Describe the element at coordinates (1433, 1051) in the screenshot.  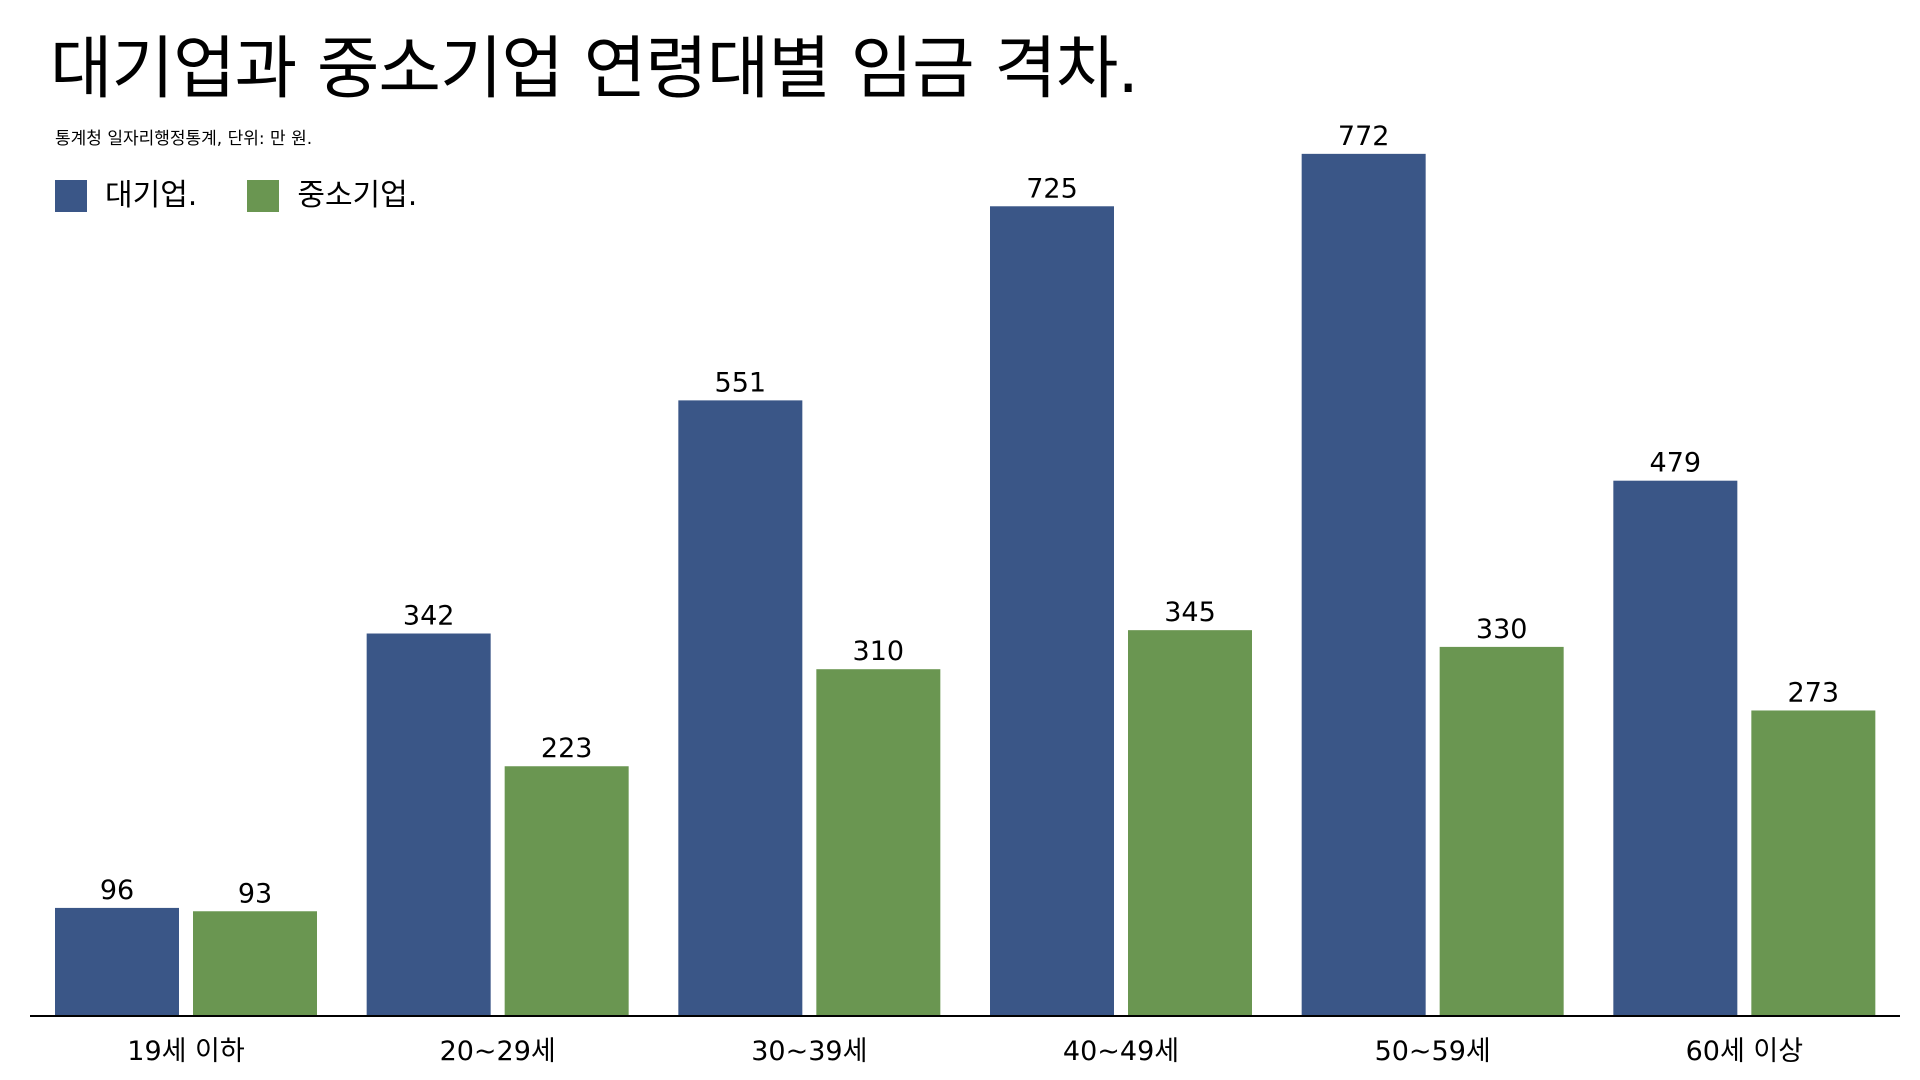
I see `x-tick-label-4: 50~59세` at that location.